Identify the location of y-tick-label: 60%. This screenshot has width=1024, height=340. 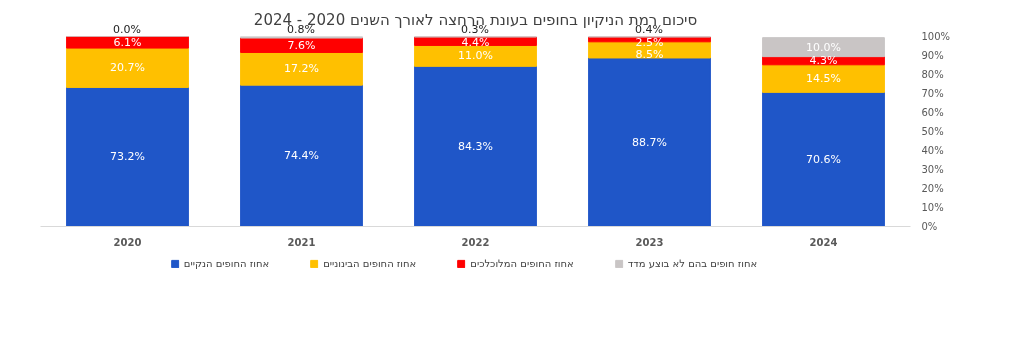
(932, 112).